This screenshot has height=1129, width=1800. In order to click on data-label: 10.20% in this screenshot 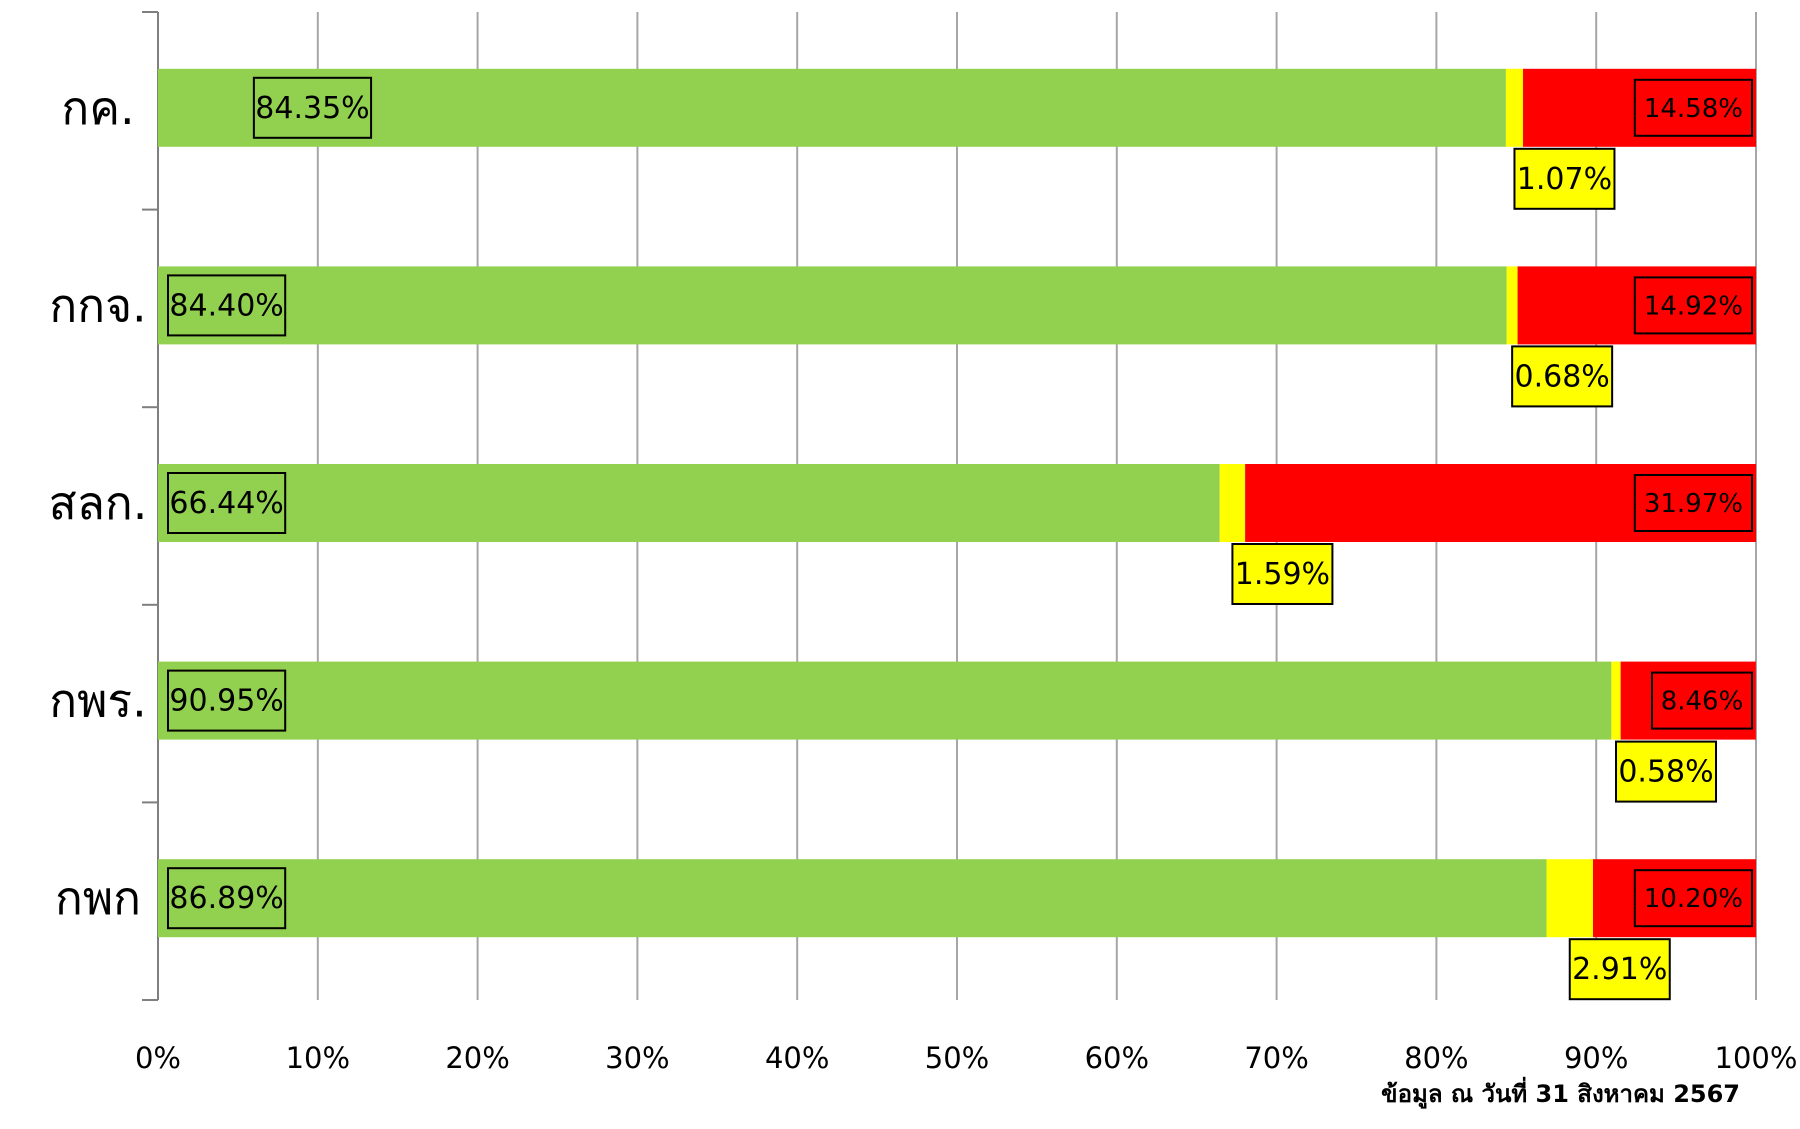, I will do `click(1693, 899)`.